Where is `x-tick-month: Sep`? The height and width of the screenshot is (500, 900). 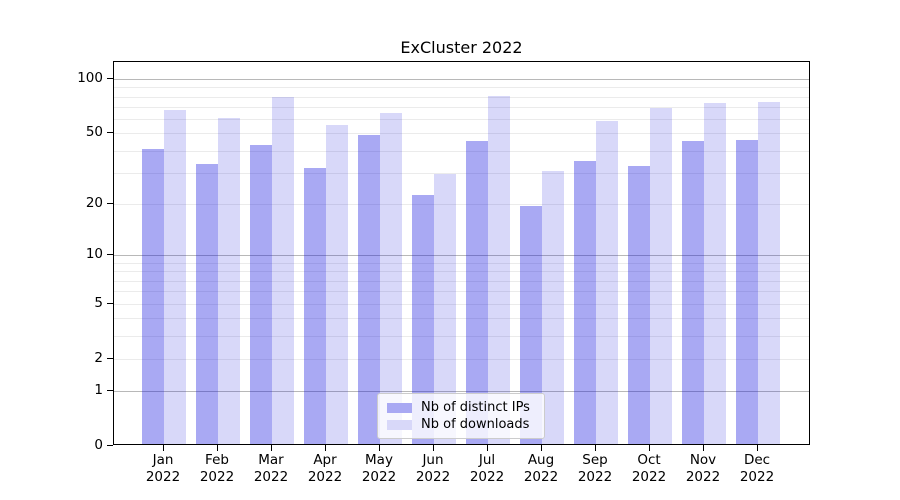 x-tick-month: Sep is located at coordinates (595, 460).